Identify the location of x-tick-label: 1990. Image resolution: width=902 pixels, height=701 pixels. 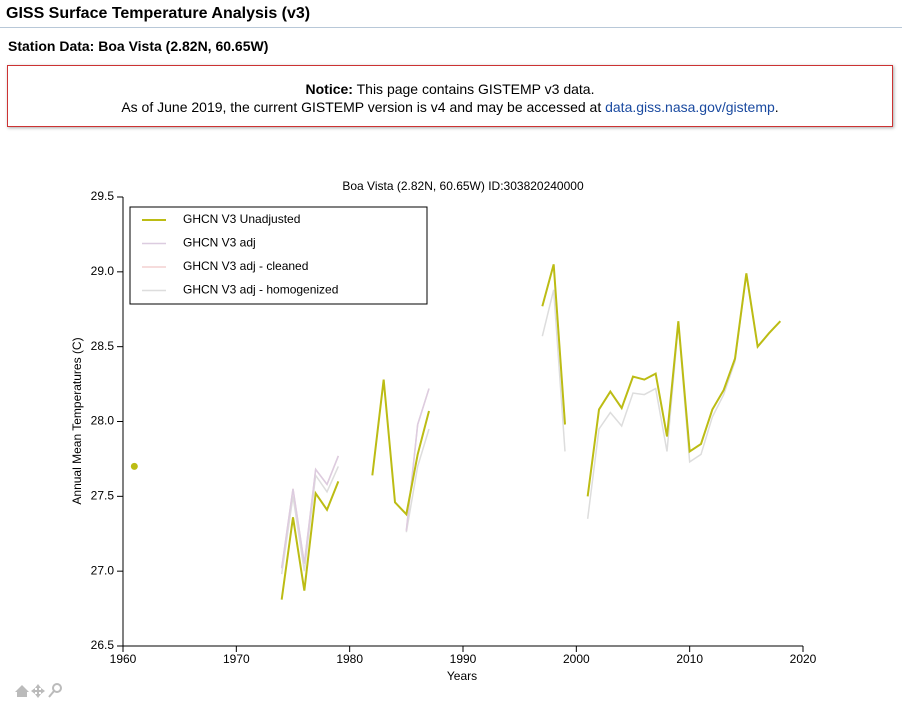
(463, 659).